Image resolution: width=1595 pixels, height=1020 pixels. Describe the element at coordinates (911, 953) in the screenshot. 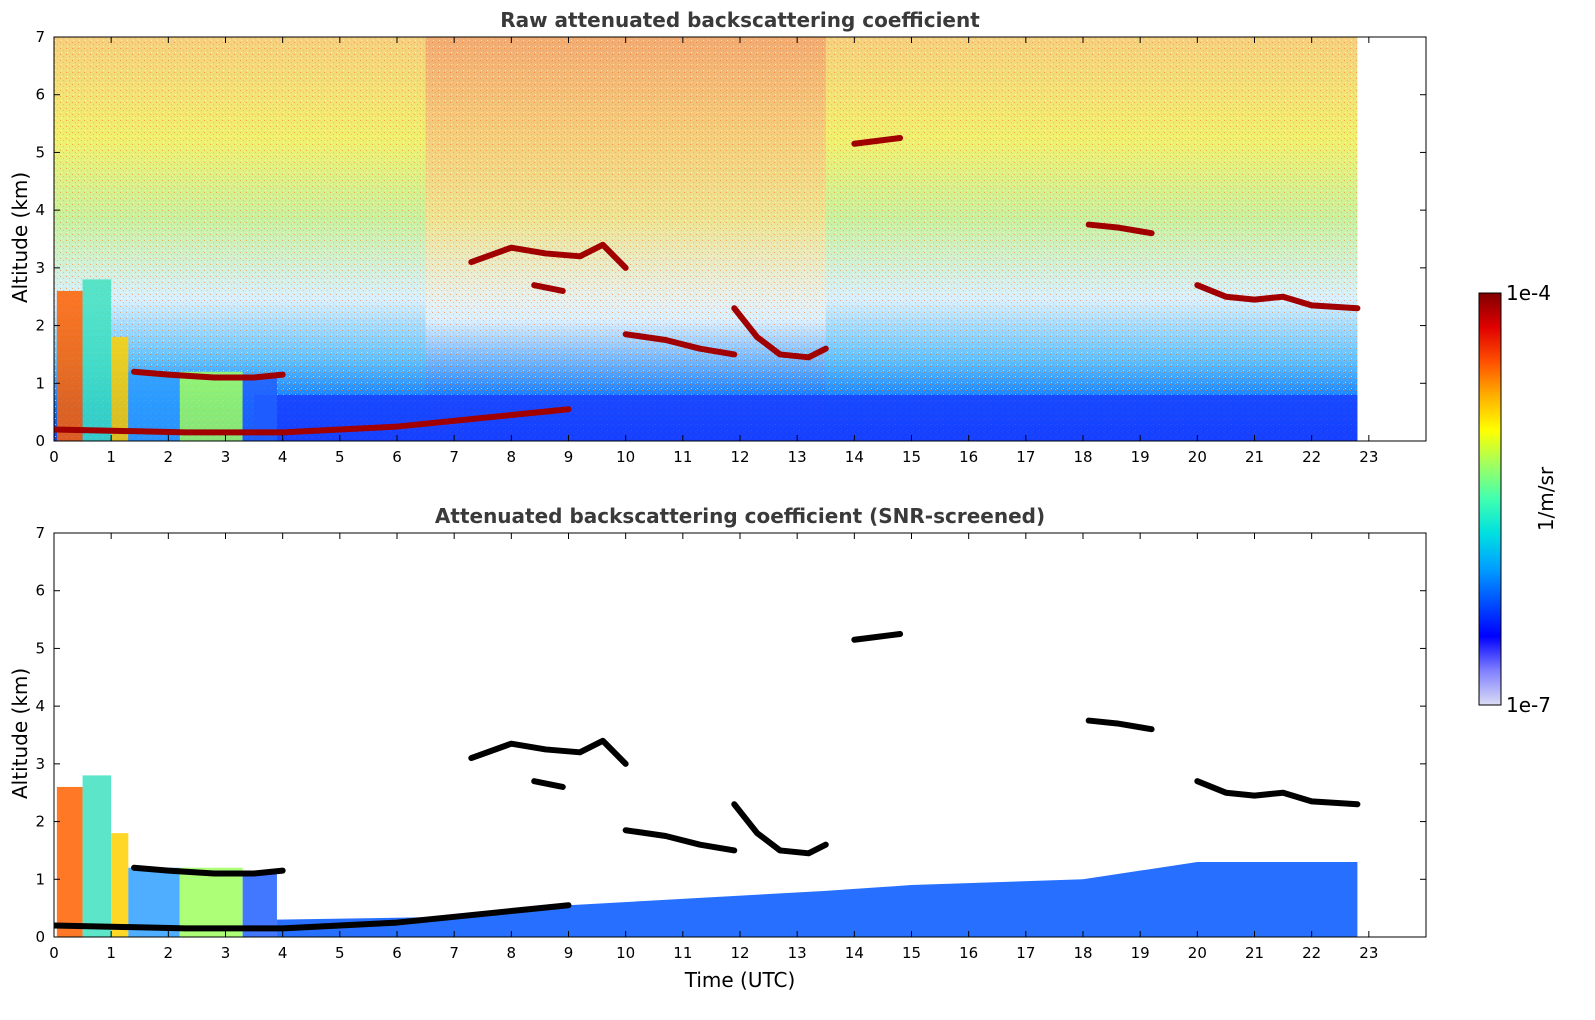

I see `bottom-x-tick-label: 15` at that location.